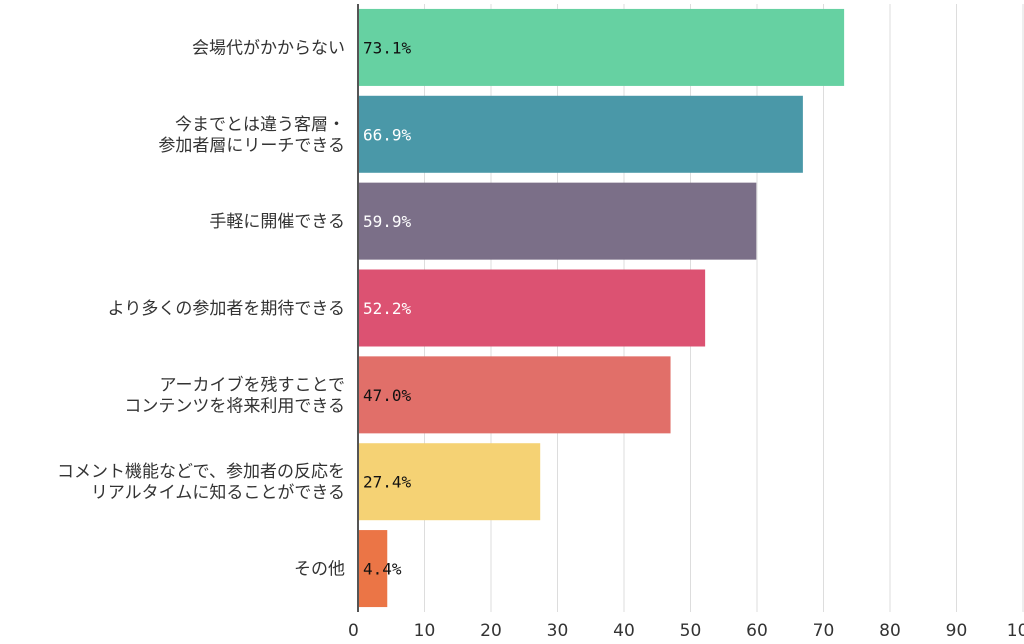  Describe the element at coordinates (624, 631) in the screenshot. I see `x-tick-label: 40` at that location.